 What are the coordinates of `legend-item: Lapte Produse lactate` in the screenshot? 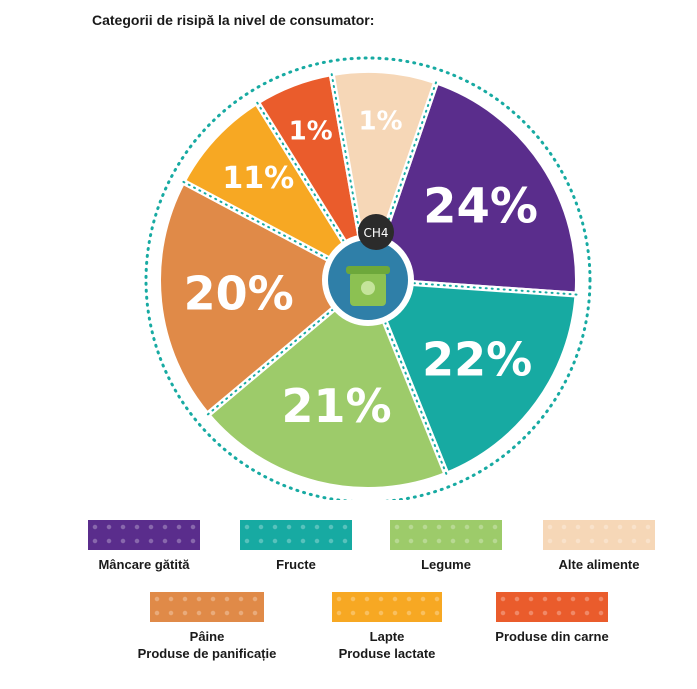 It's located at (387, 627).